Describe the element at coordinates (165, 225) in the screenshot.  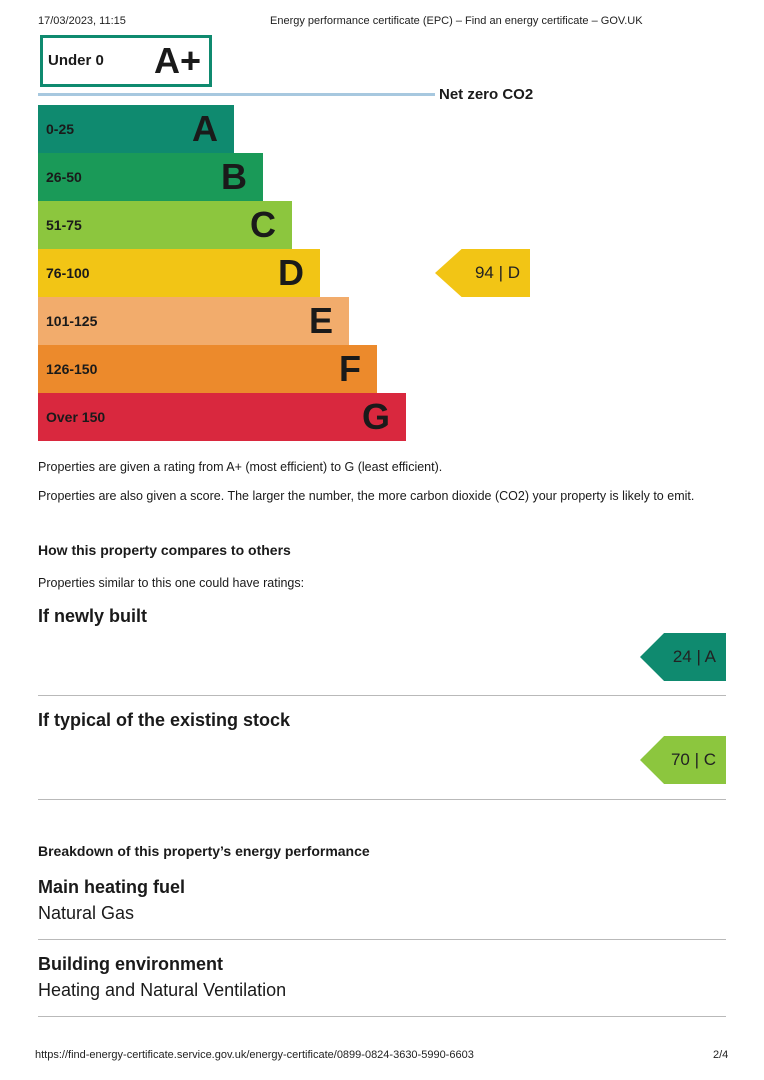
I see `rating-band-c: 51-75 C` at that location.